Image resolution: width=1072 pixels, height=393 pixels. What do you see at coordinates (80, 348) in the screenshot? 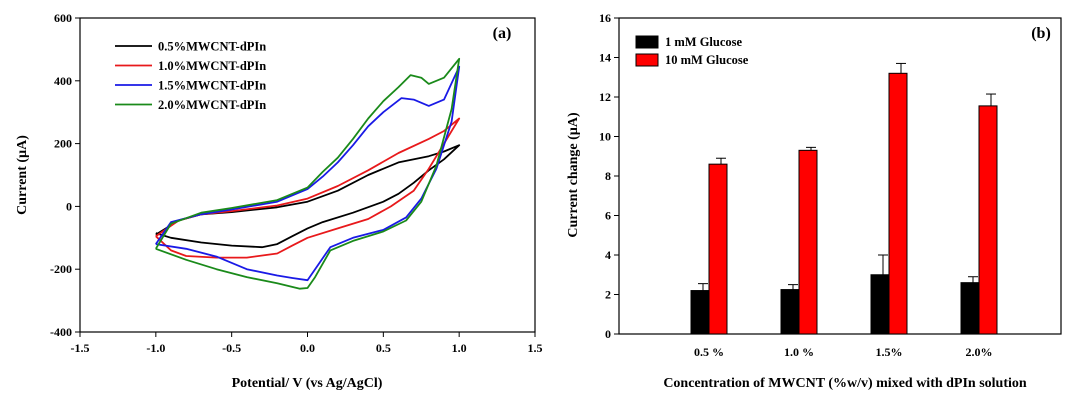
I see `x-tick-label: -1.5` at bounding box center [80, 348].